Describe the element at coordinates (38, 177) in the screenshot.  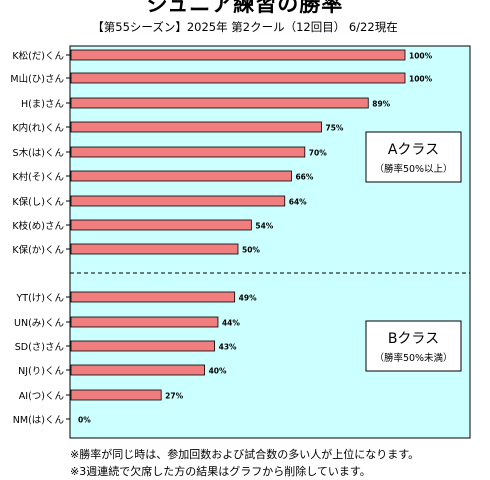
I see `category-label: K村(そ)くん` at that location.